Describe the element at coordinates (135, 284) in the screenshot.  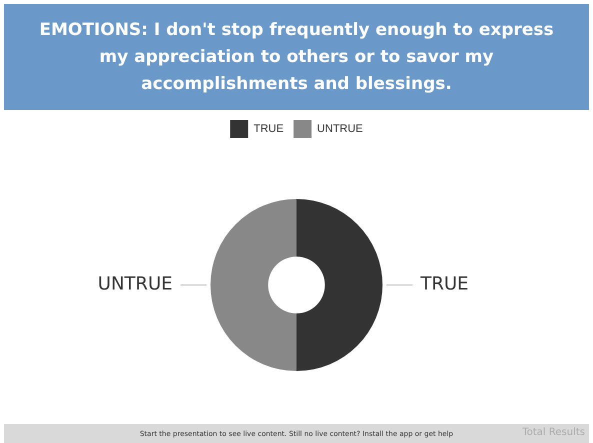
I see `slice-label: UNTRUE` at that location.